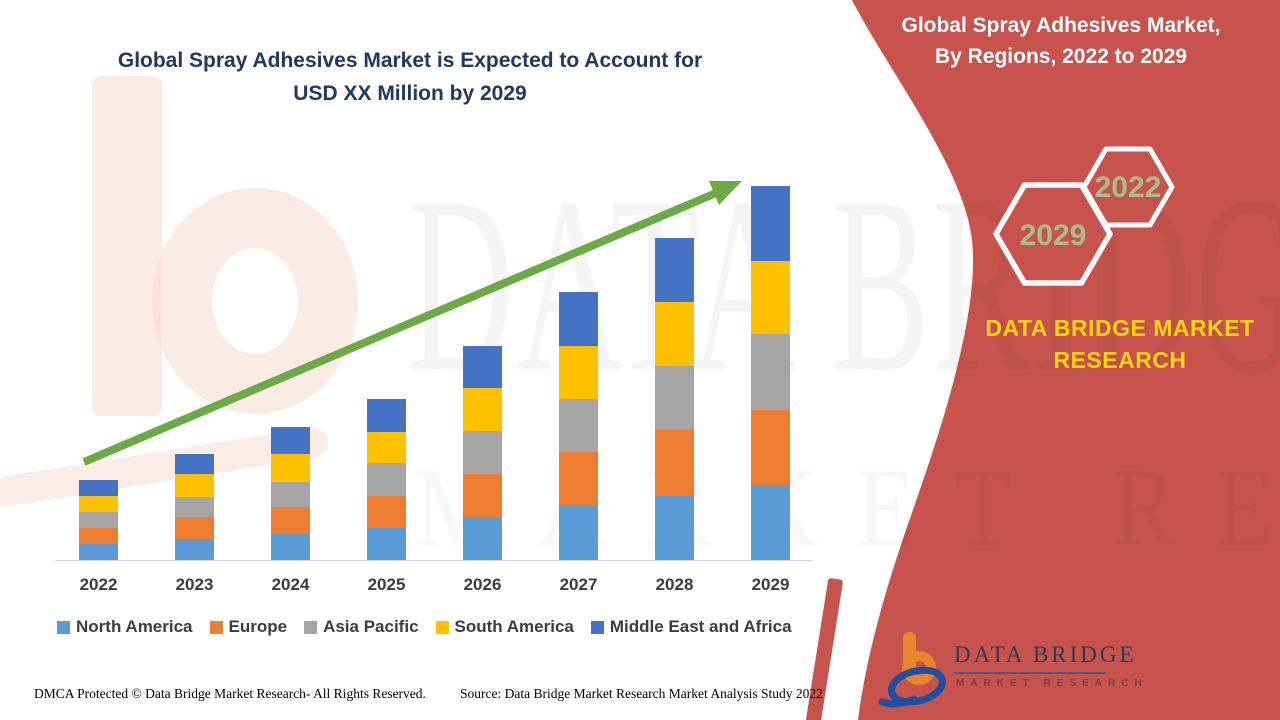 The height and width of the screenshot is (720, 1280). I want to click on bar-segment-2022-asia-pacific, so click(98, 520).